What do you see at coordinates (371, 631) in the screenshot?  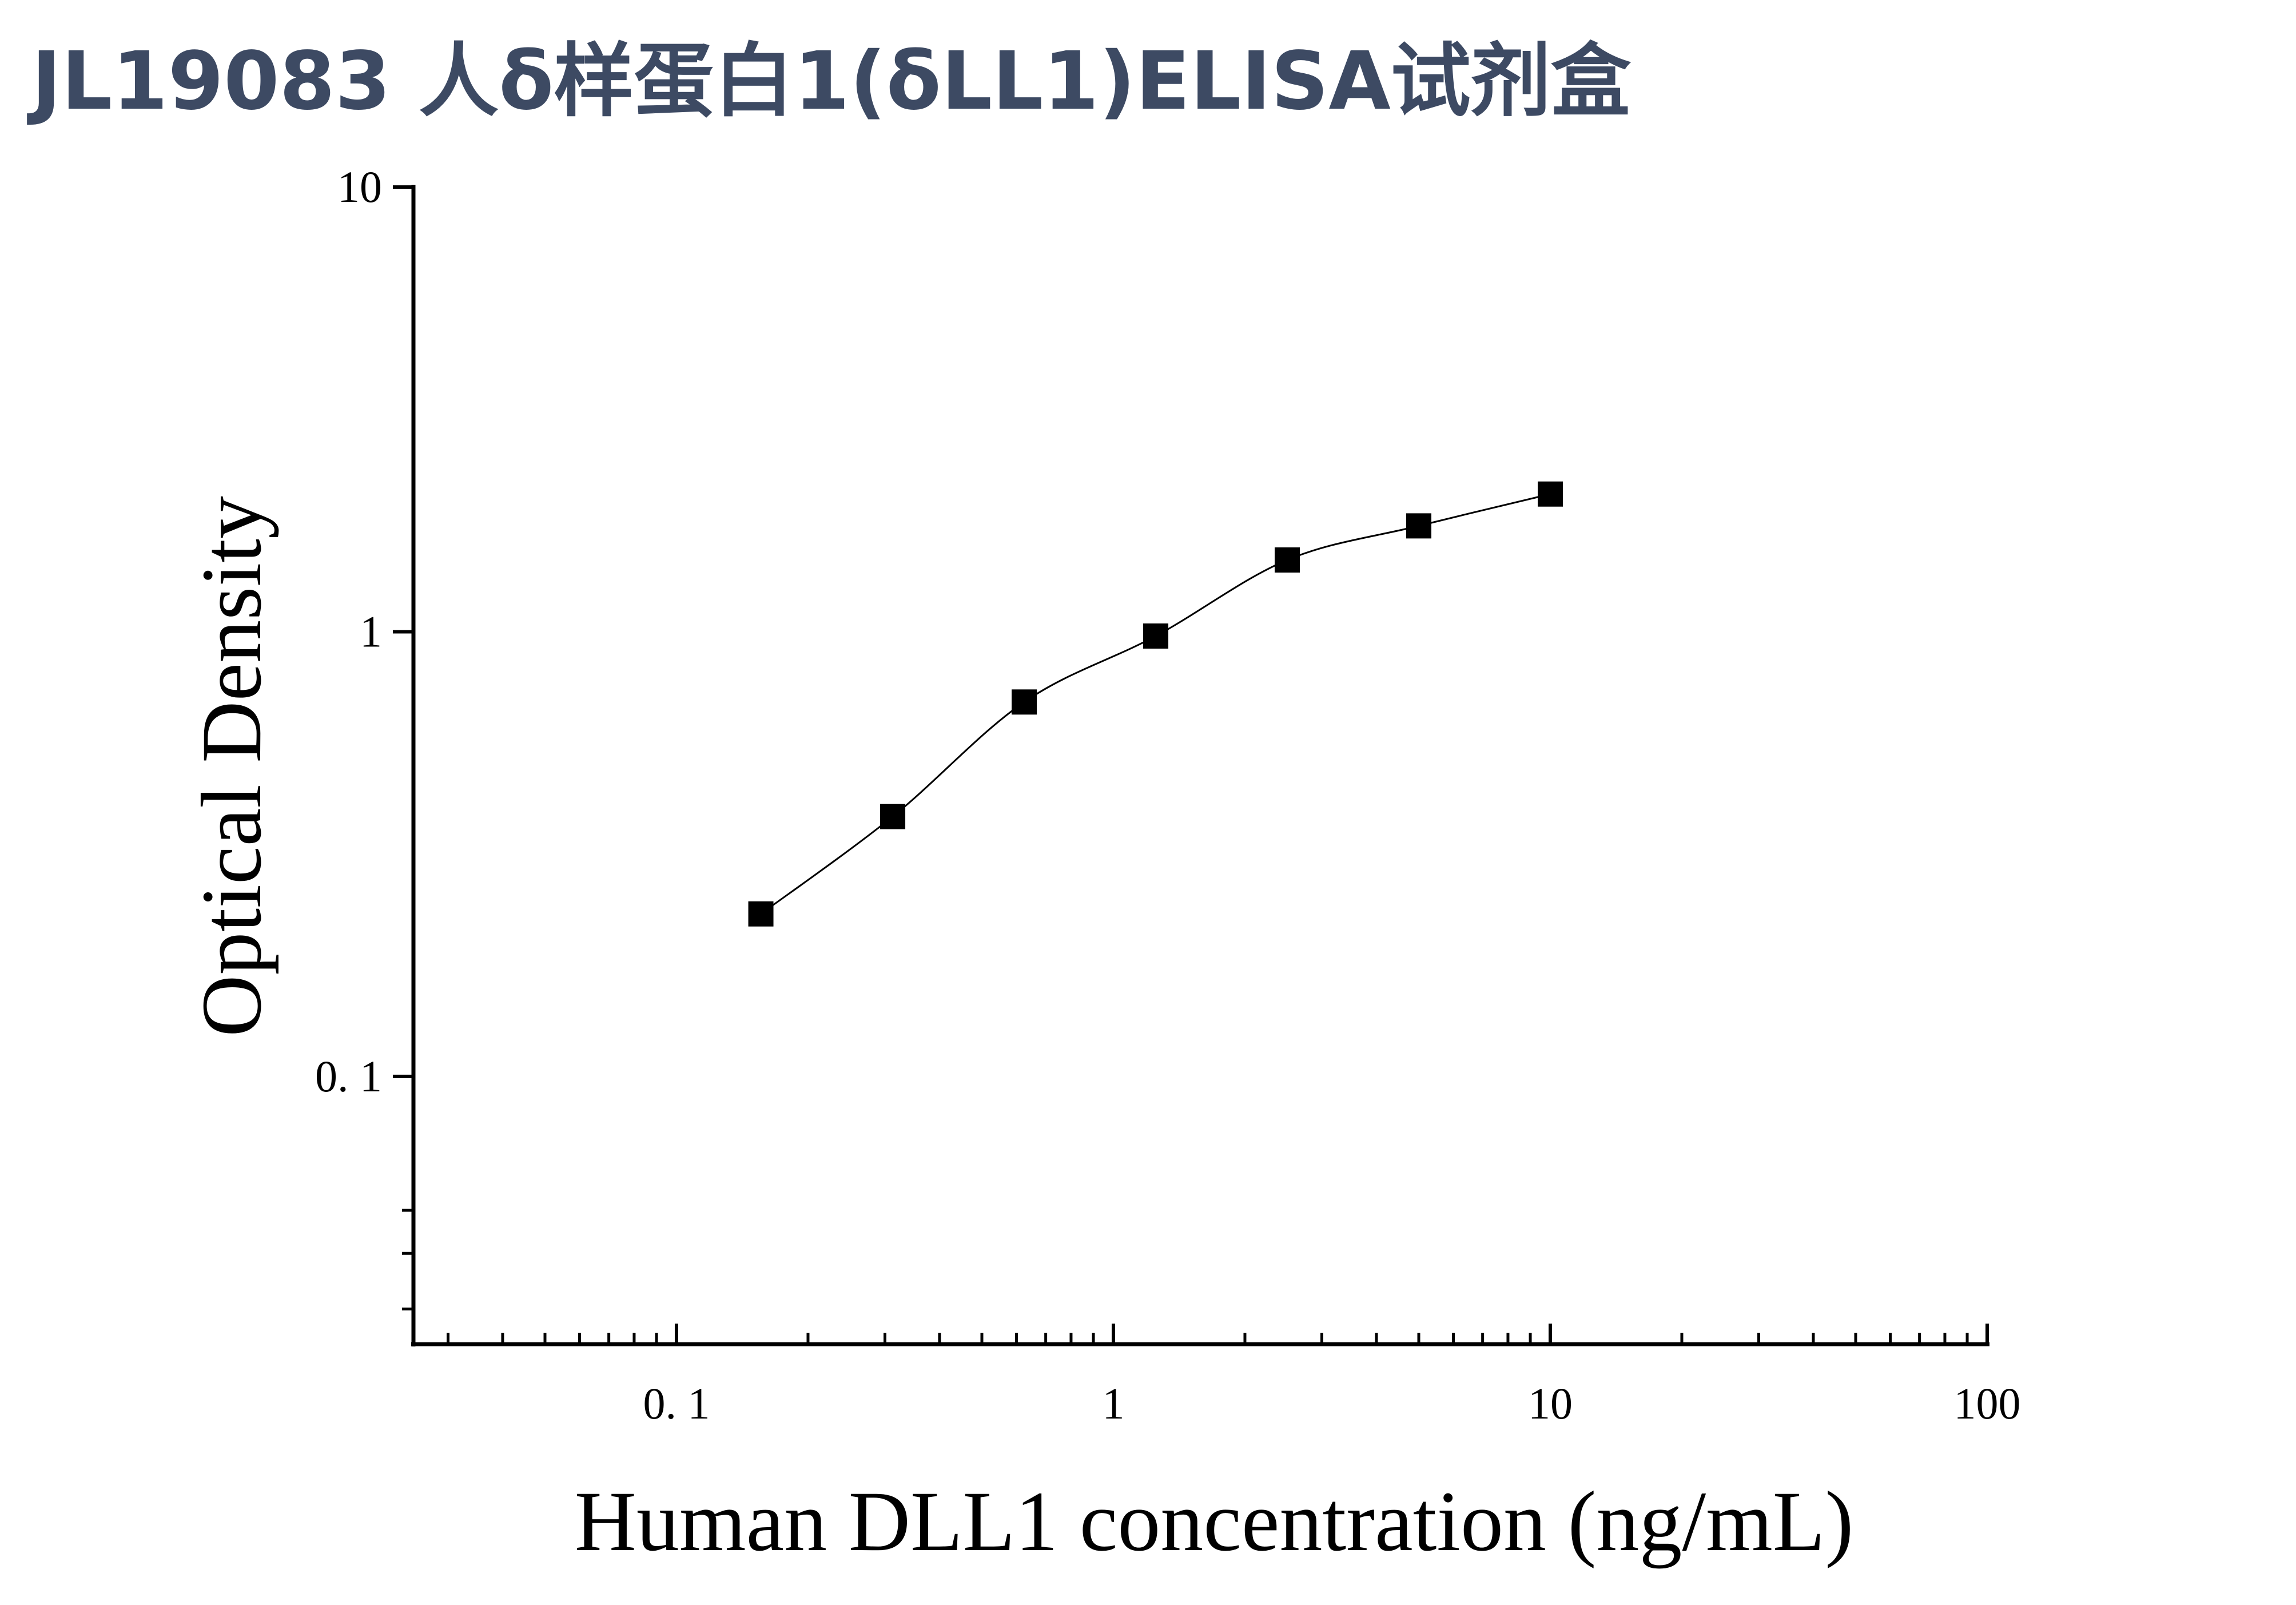 I see `y-tick-label: 1` at bounding box center [371, 631].